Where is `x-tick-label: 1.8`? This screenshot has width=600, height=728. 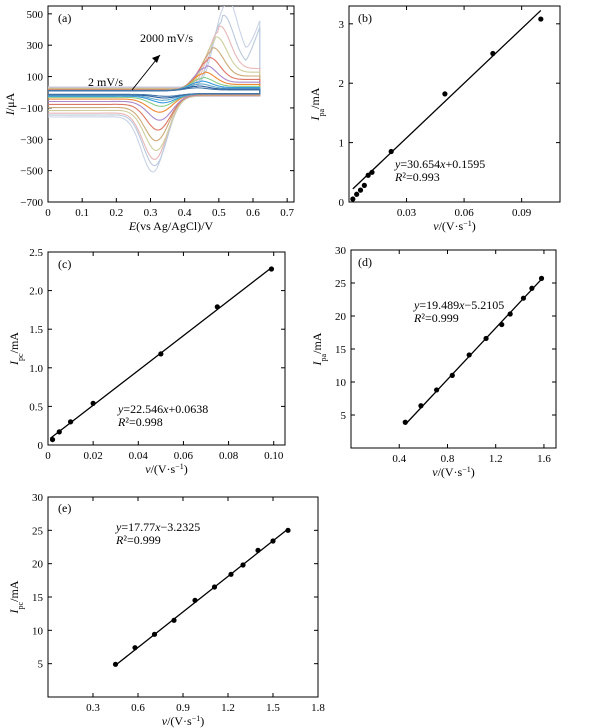 x-tick-label: 1.8 is located at coordinates (318, 708).